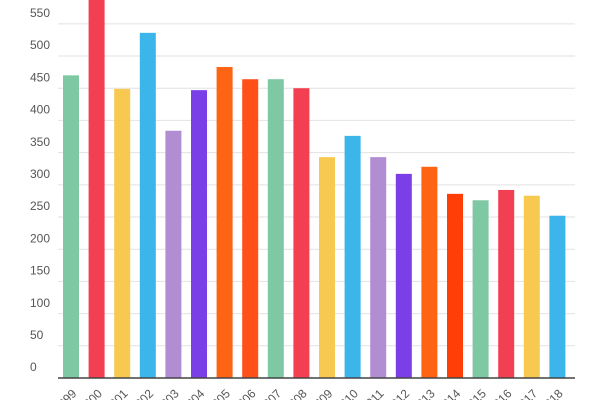  What do you see at coordinates (295, 393) in the screenshot?
I see `x-tick-label: 2008` at bounding box center [295, 393].